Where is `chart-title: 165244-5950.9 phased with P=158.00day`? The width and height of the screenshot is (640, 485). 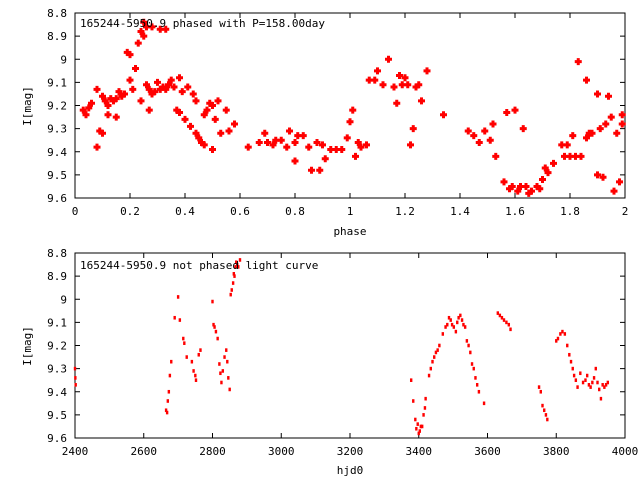
chart-title: 165244-5950.9 phased with P=158.00day is located at coordinates (202, 23).